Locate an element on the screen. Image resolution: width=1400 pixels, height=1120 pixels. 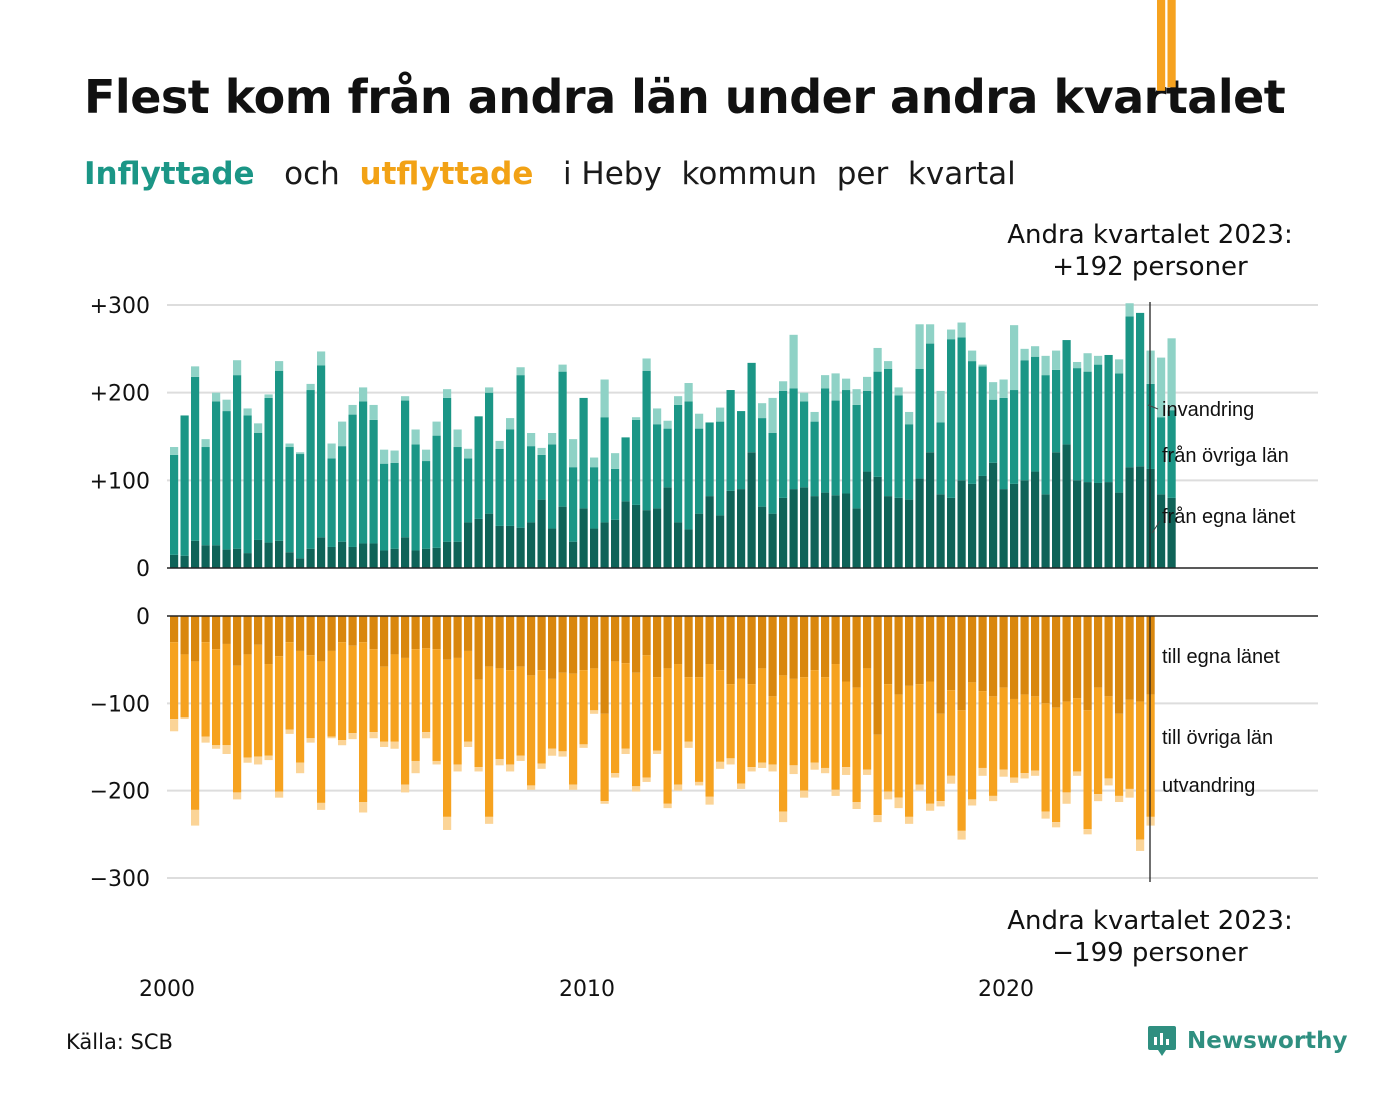
annotation-top-line1: Andra kvartalet 2023: is located at coordinates (1149, 235).